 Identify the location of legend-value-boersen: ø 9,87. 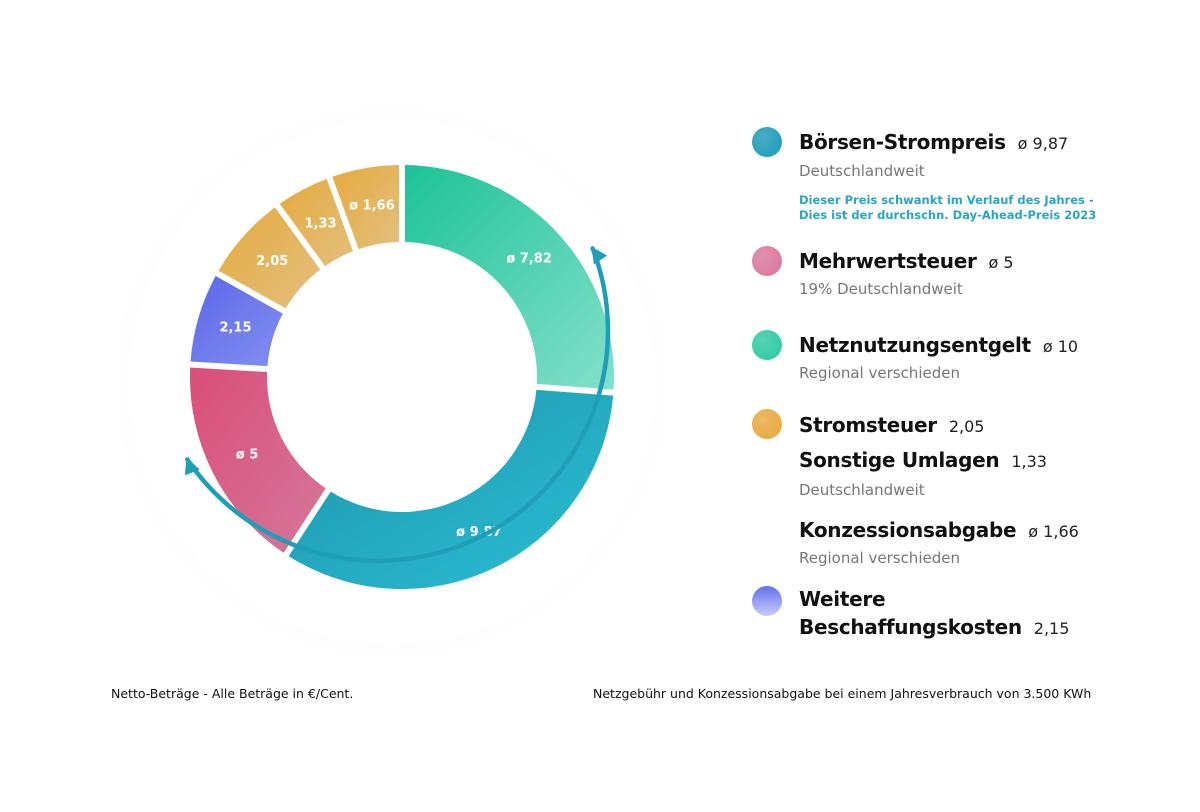
(1043, 143).